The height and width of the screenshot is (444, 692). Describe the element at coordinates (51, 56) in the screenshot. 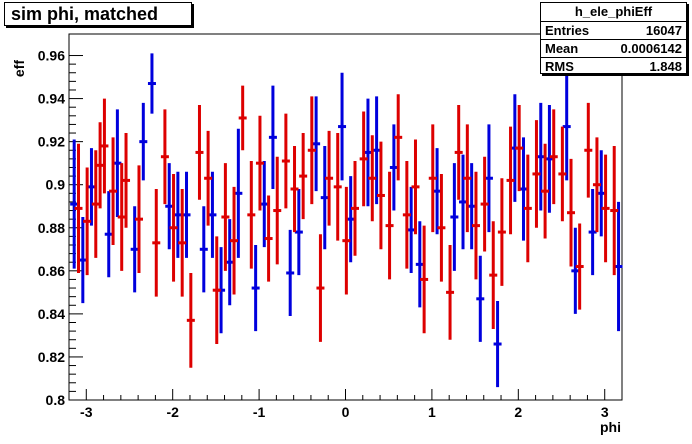

I see `y-tick-label: 0.96` at that location.